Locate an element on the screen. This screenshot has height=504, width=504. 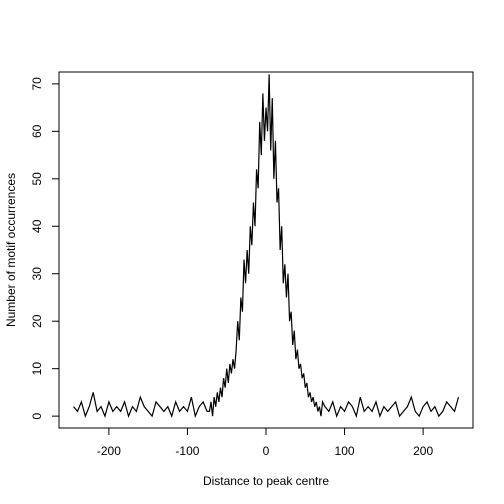
y-tick-label: 30 is located at coordinates (37, 274).